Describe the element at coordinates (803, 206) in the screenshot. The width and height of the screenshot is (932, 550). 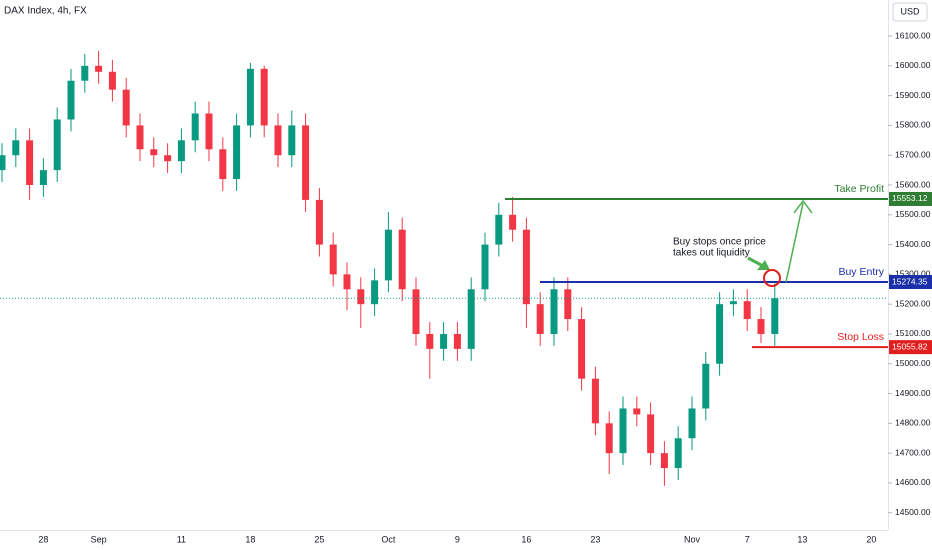
I see `target-arrowhead` at that location.